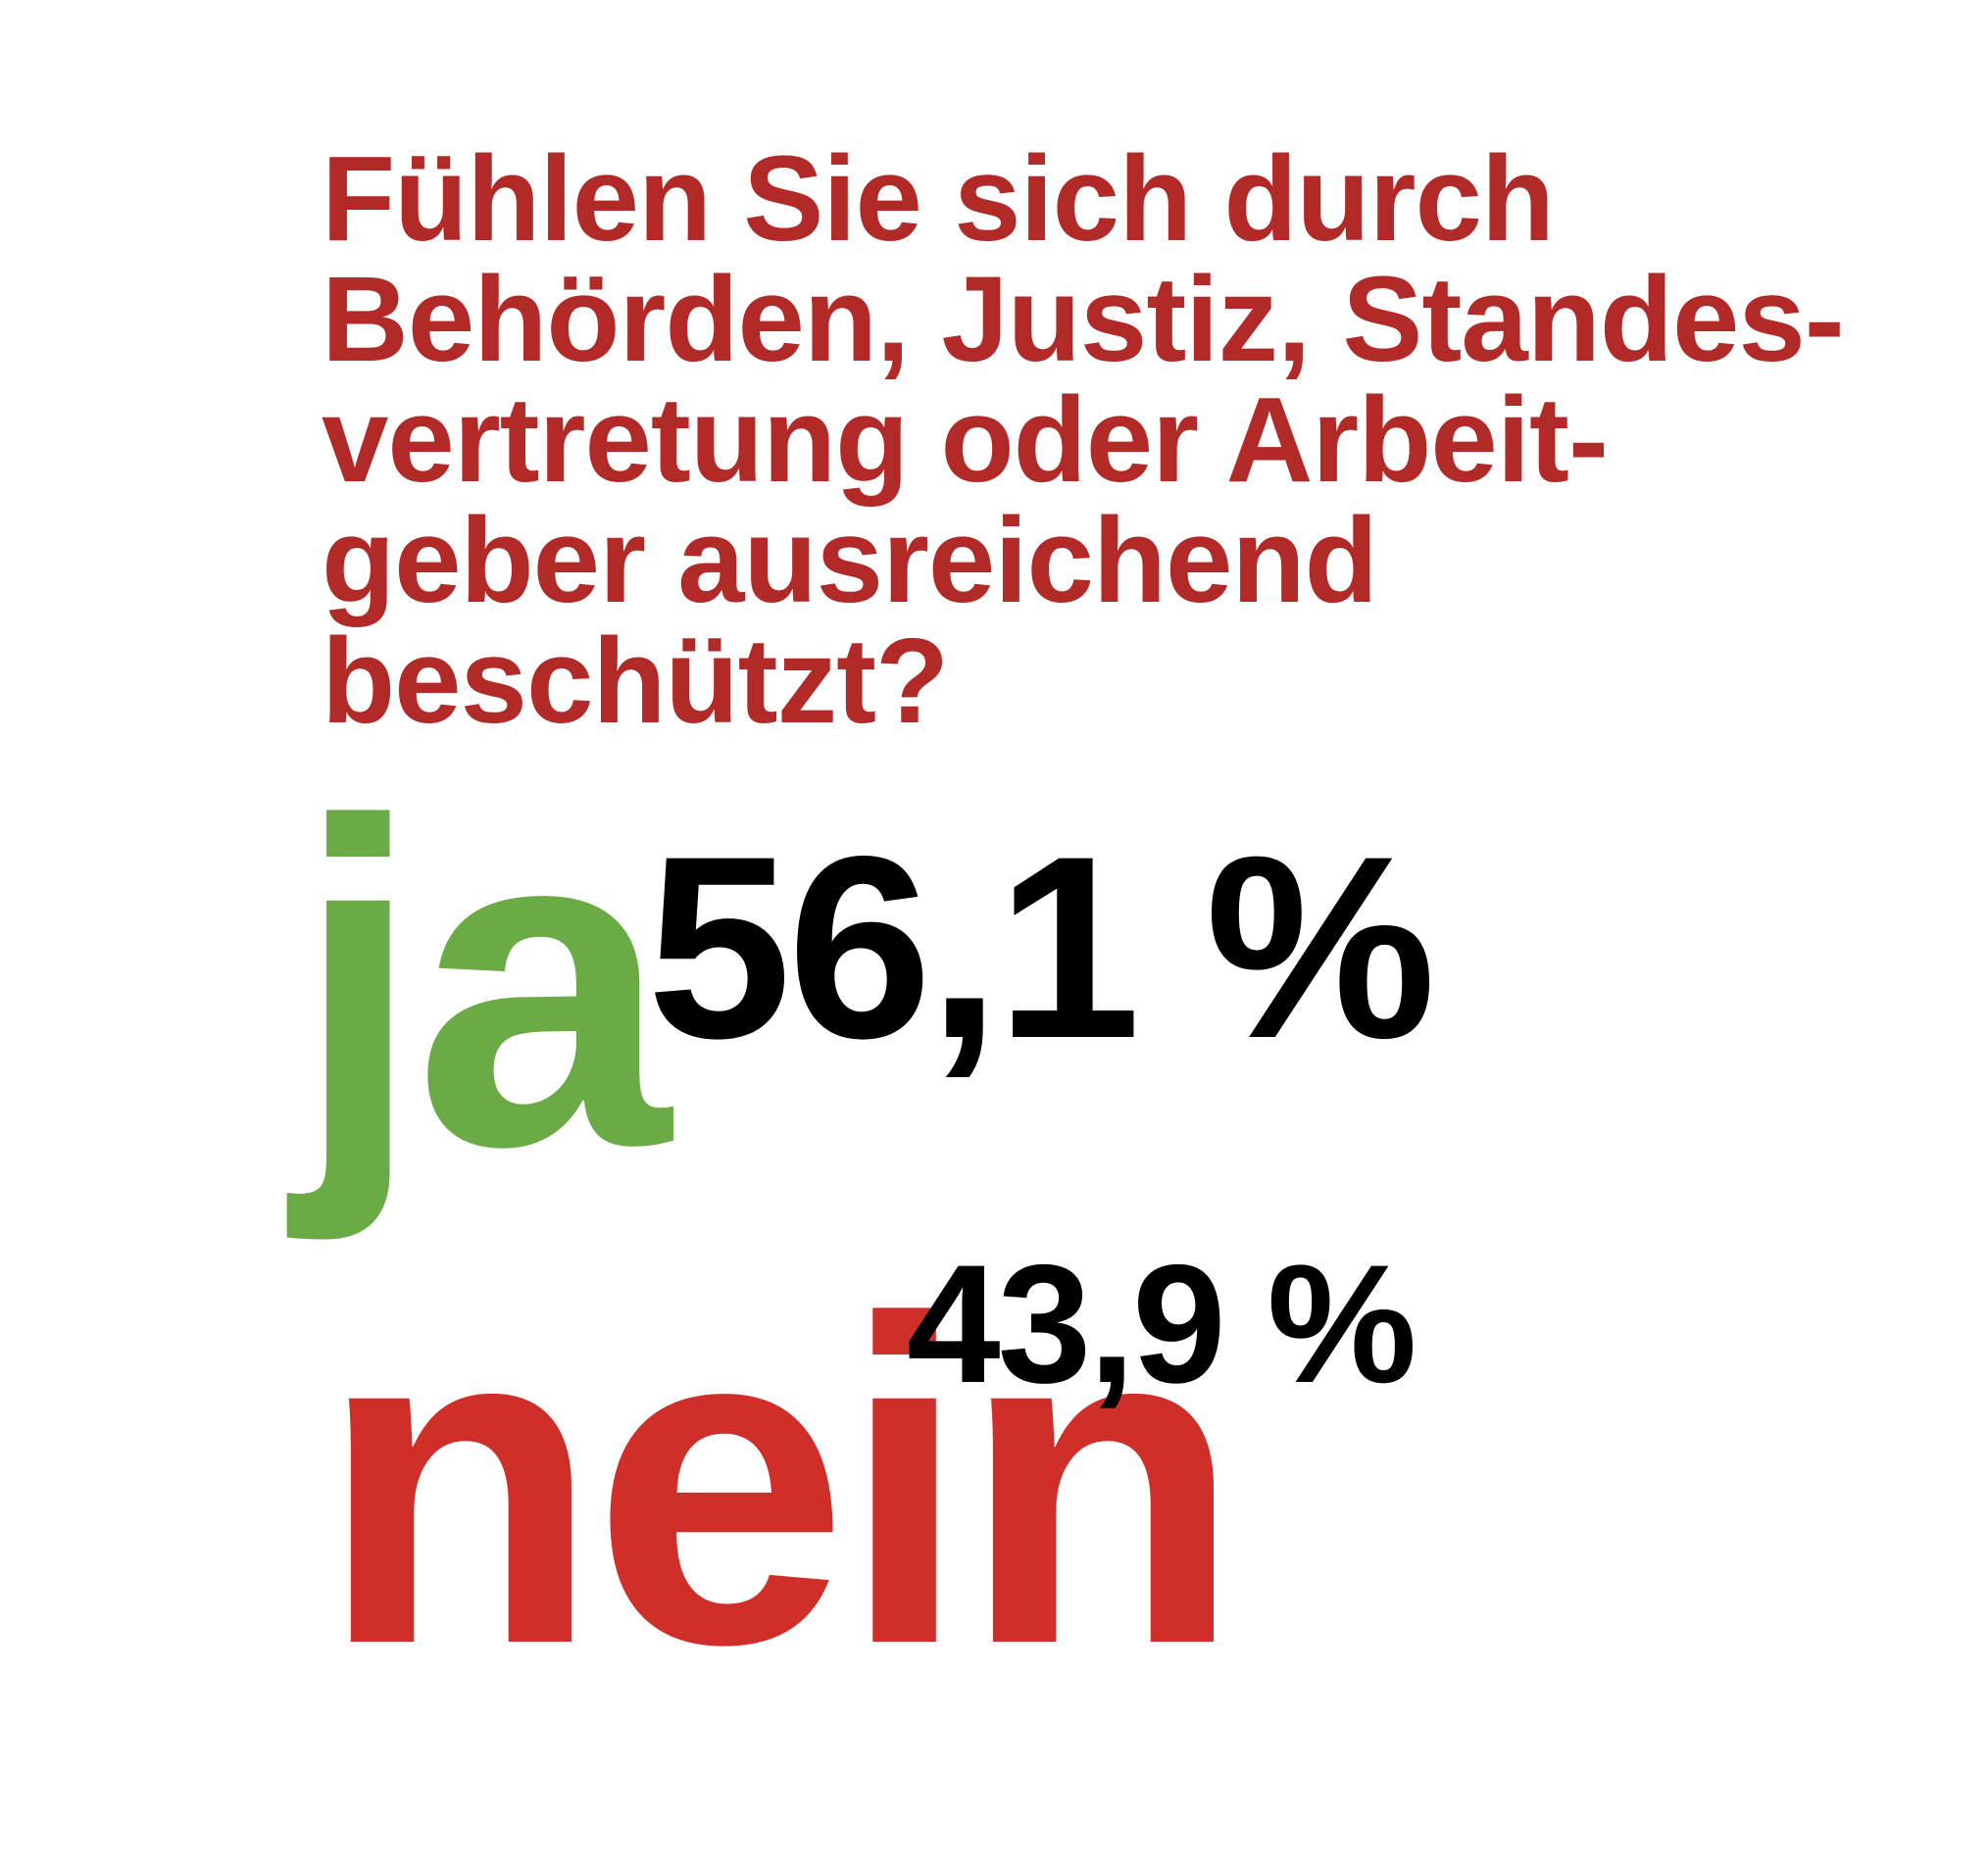  Describe the element at coordinates (482, 984) in the screenshot. I see `answer-label-ja: ja` at that location.